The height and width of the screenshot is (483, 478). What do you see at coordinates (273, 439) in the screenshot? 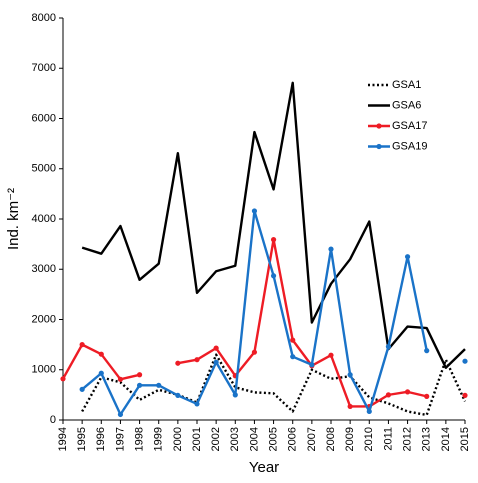
I see `x-tick-label: 2005` at bounding box center [273, 439].